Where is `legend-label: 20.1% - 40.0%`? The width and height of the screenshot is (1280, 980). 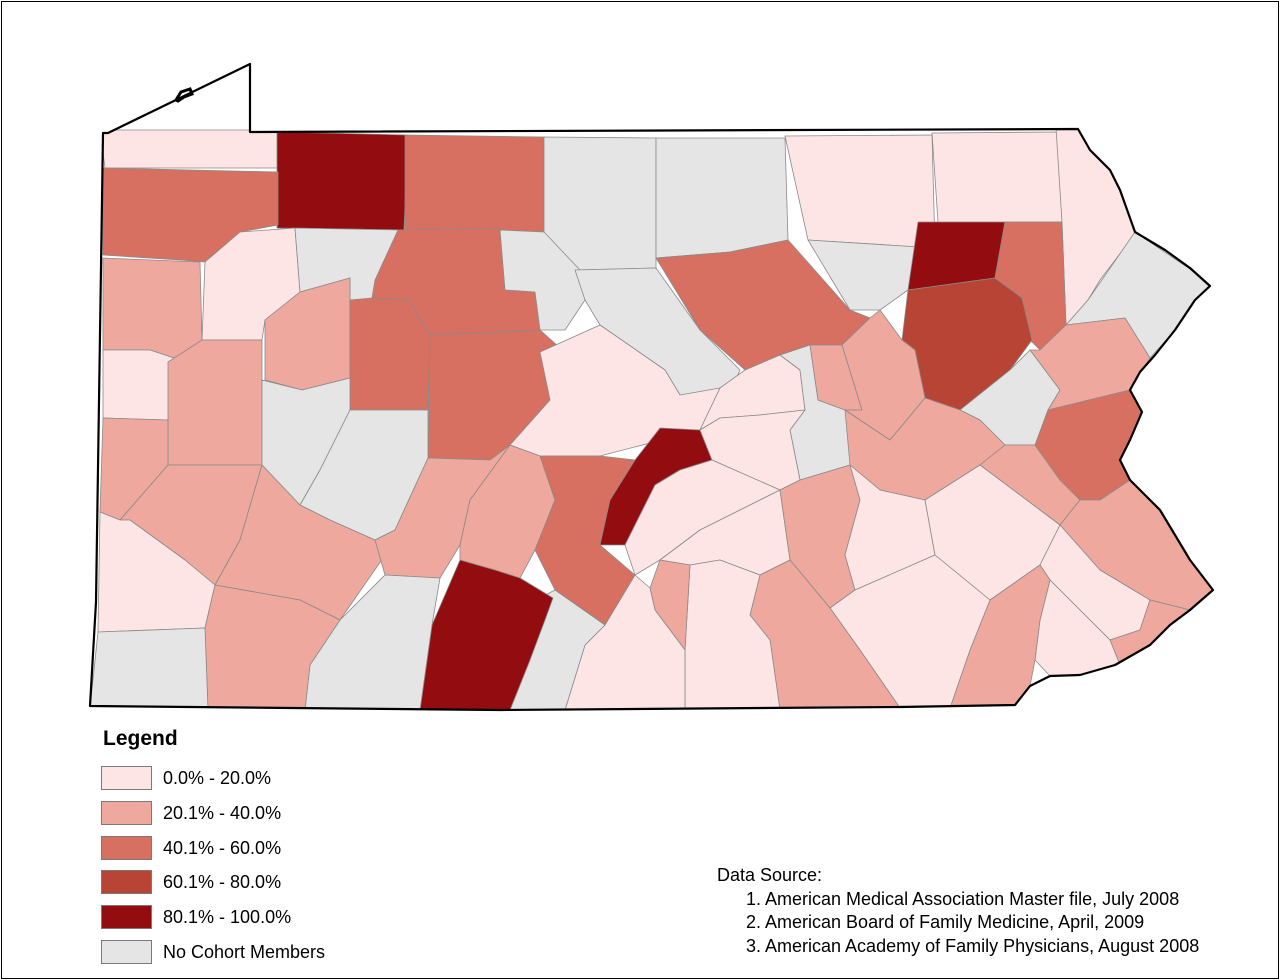
legend-label: 20.1% - 40.0% is located at coordinates (222, 812).